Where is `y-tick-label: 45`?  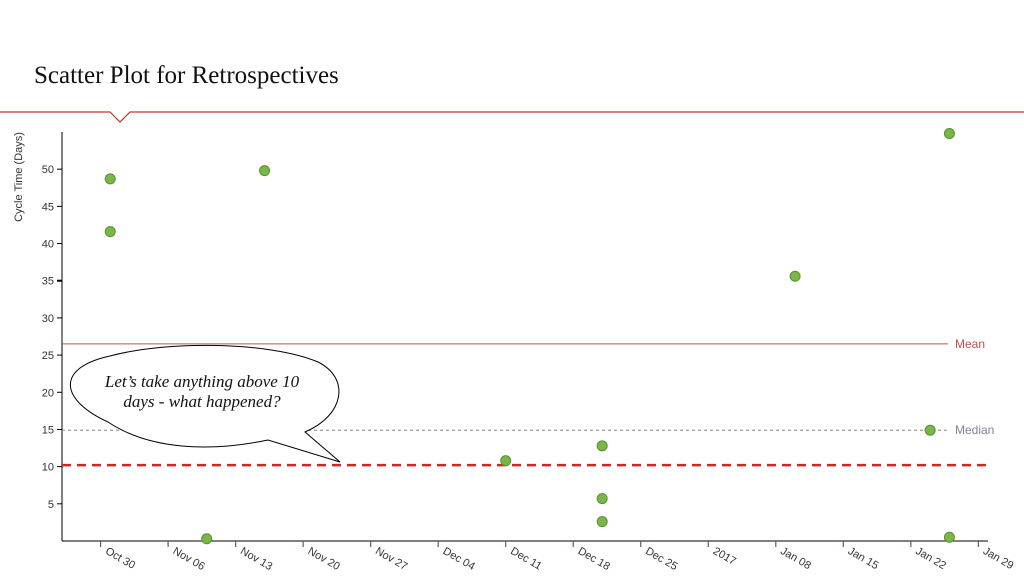
y-tick-label: 45 is located at coordinates (48, 207).